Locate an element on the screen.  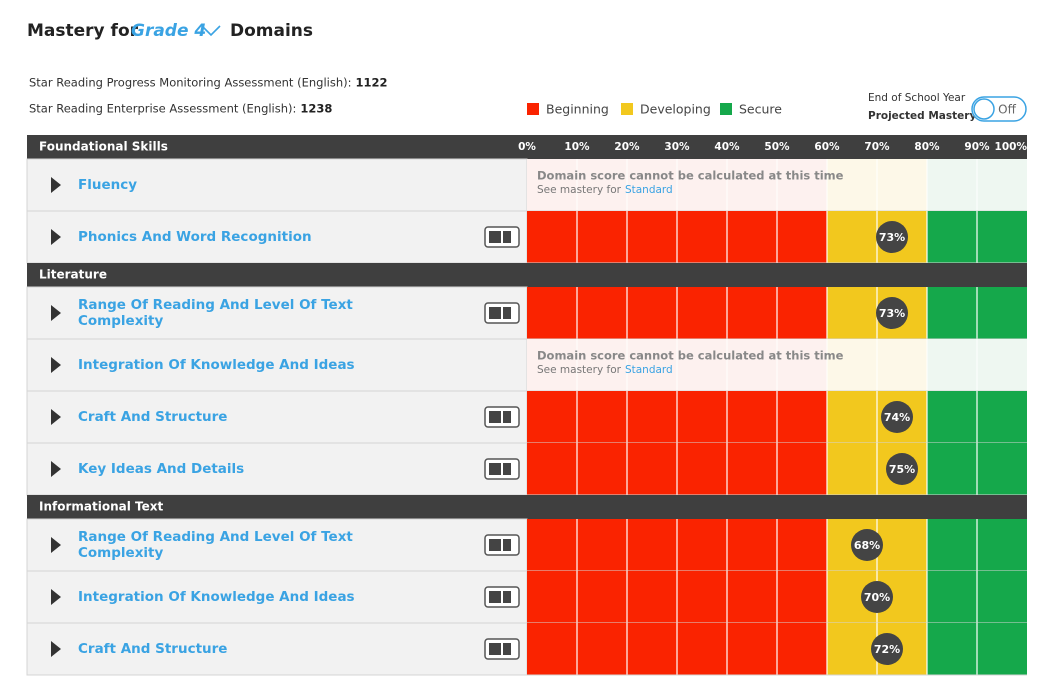
scale-tick-label: 70% is located at coordinates (877, 147).